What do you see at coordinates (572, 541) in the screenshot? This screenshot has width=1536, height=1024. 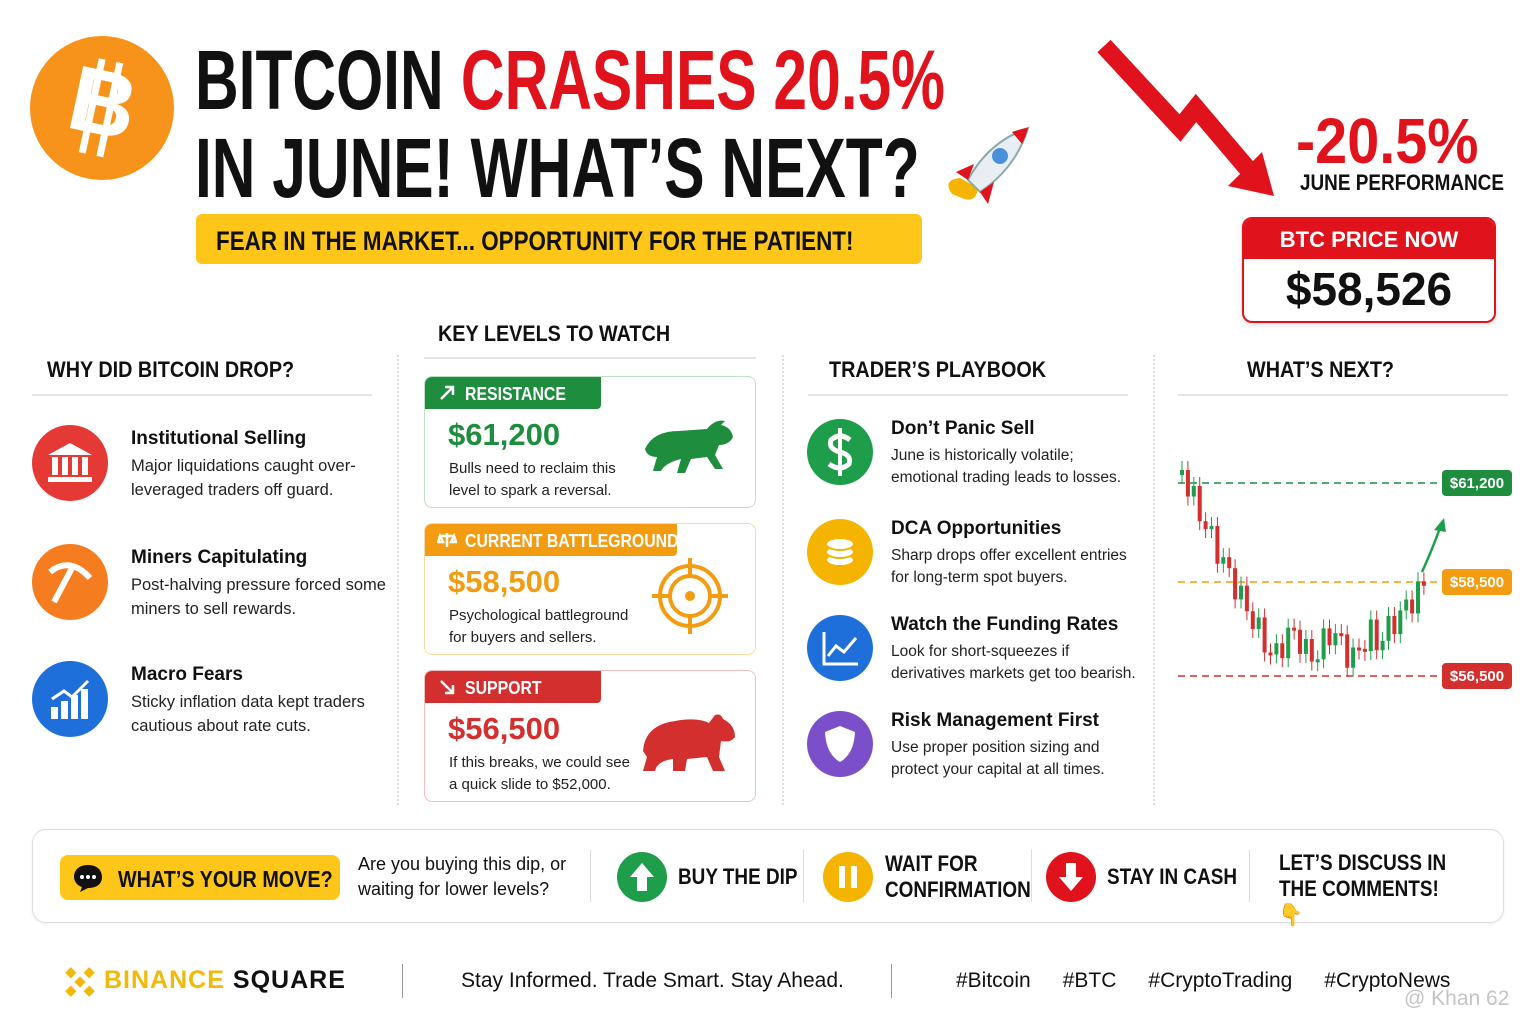 I see `level-tag-label: CURRENT BATTLEGROUND` at bounding box center [572, 541].